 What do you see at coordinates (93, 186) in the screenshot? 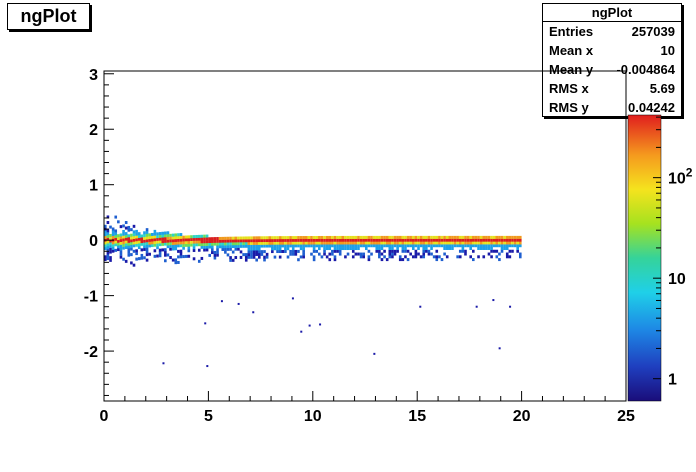
I see `y-tick-label: 1` at bounding box center [93, 186].